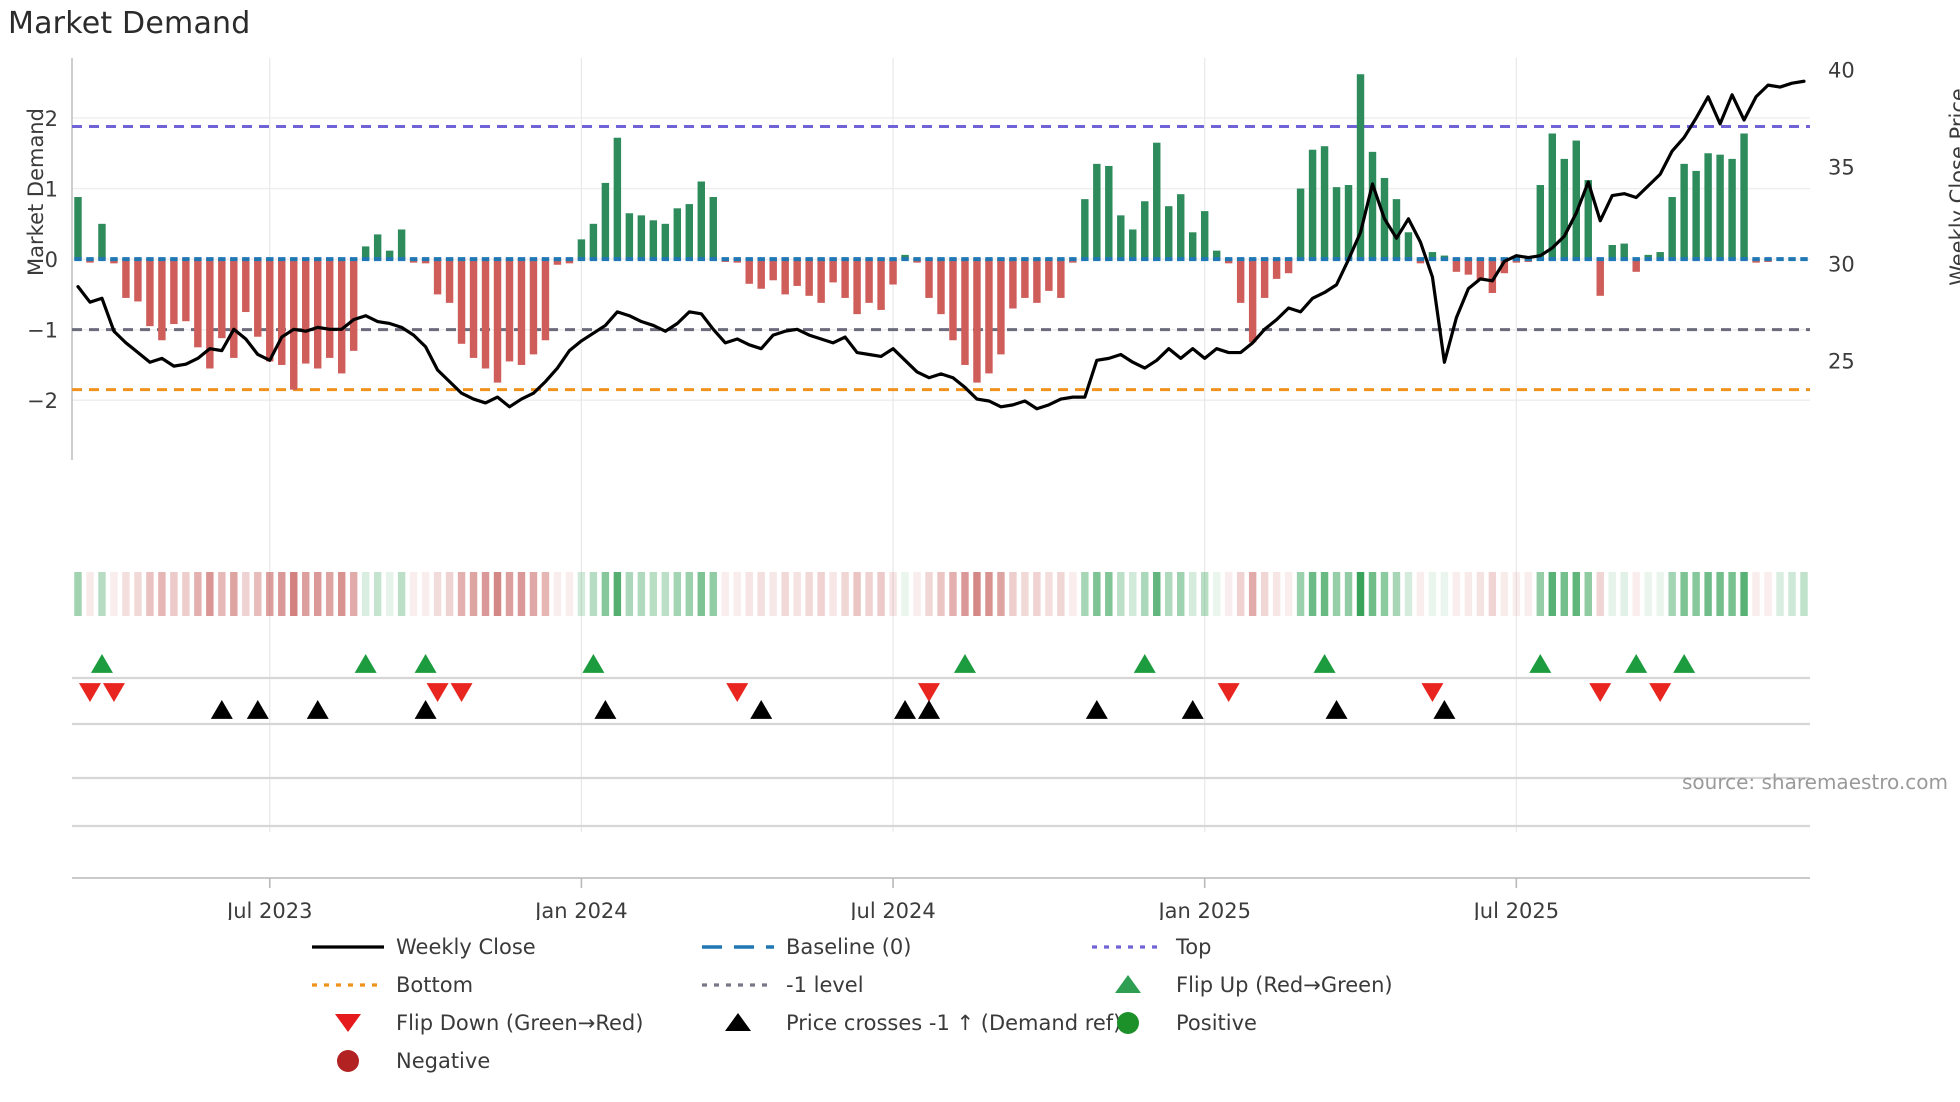  Describe the element at coordinates (268, 909) in the screenshot. I see `x-tick-label: Jul 2023` at that location.